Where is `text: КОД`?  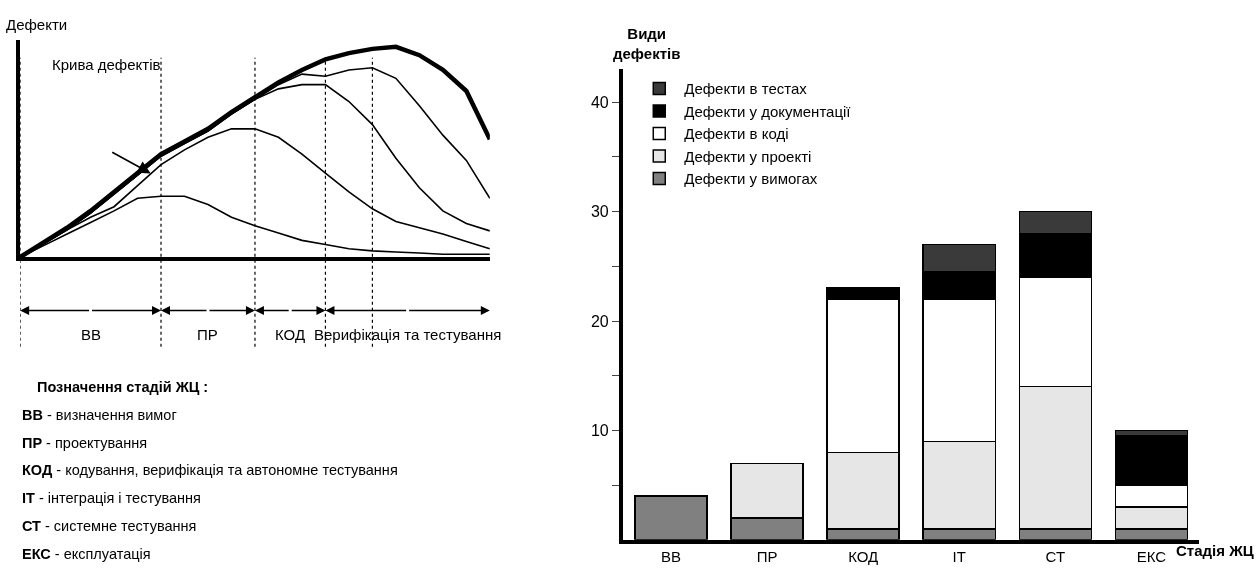
text: КОД is located at coordinates (290, 334).